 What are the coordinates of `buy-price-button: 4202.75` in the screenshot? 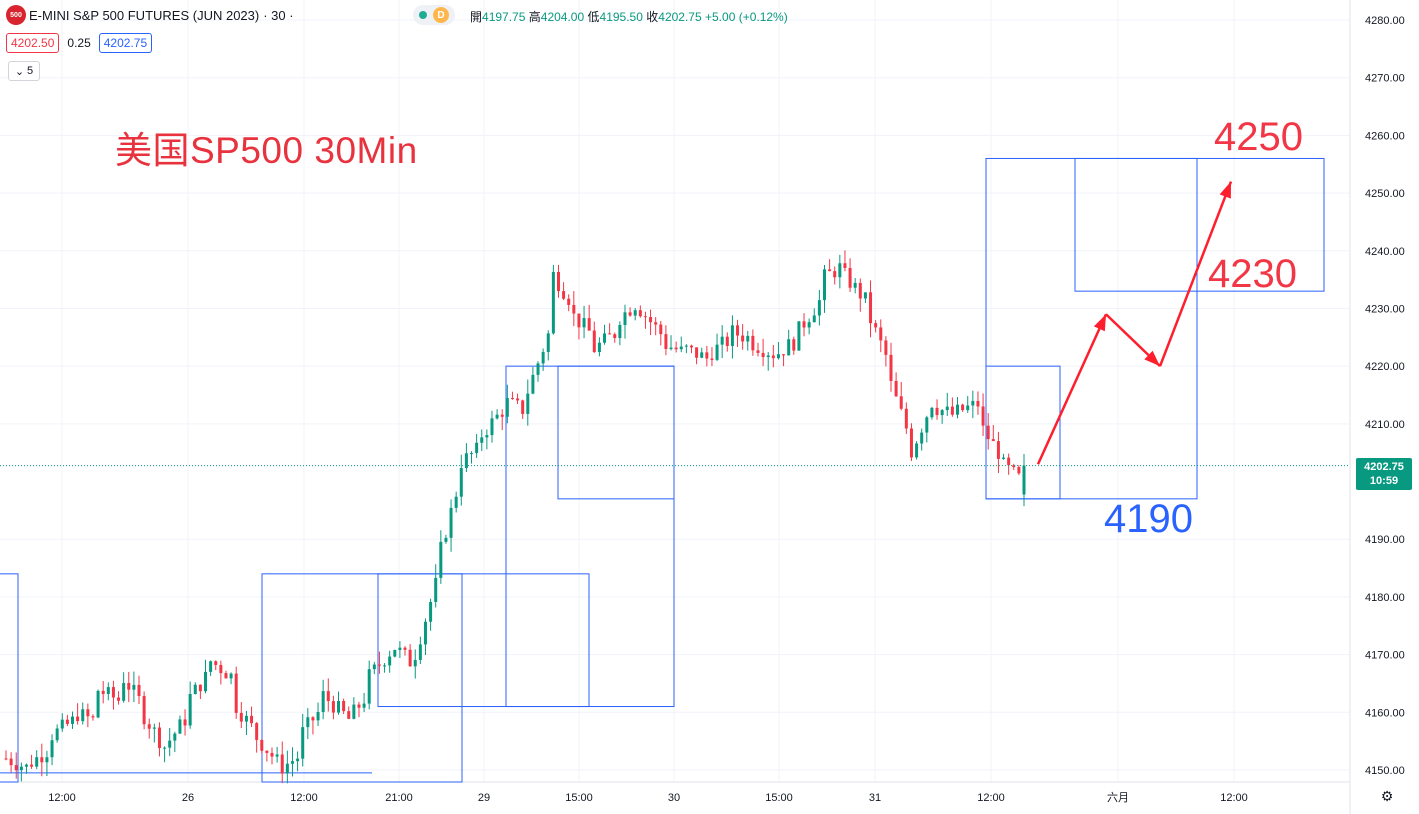 It's located at (125, 42).